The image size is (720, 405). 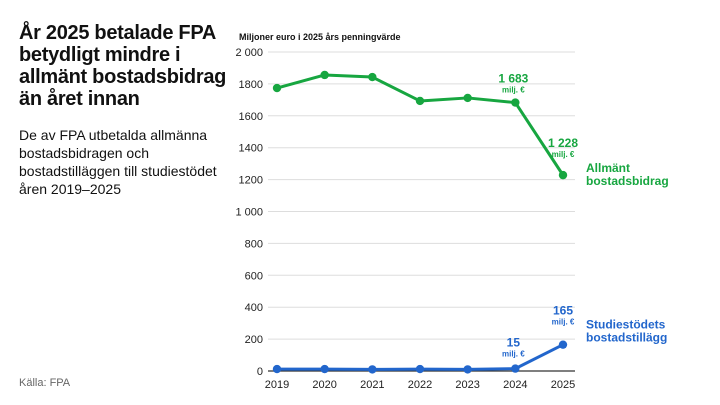 What do you see at coordinates (420, 385) in the screenshot?
I see `x-tick-label: 2022` at bounding box center [420, 385].